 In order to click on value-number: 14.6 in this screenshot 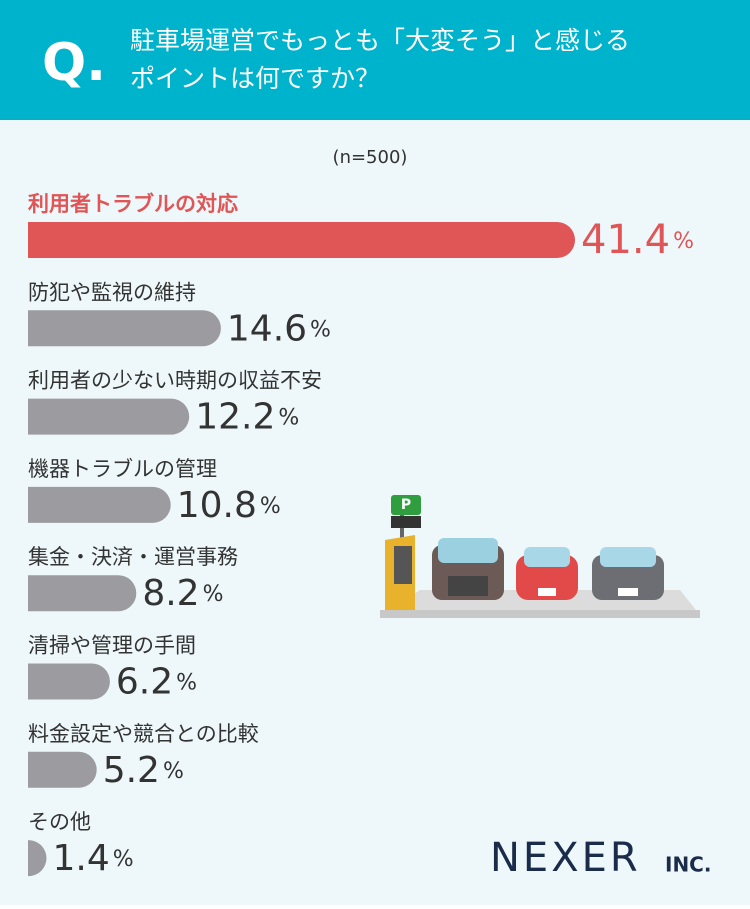, I will do `click(267, 328)`.